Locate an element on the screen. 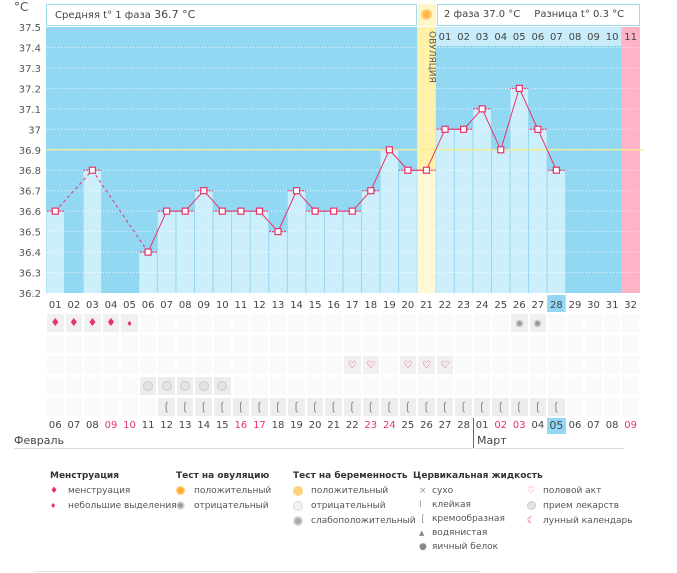 Image resolution: width=677 pixels, height=573 pixels. calendar-date: 11 is located at coordinates (148, 425).